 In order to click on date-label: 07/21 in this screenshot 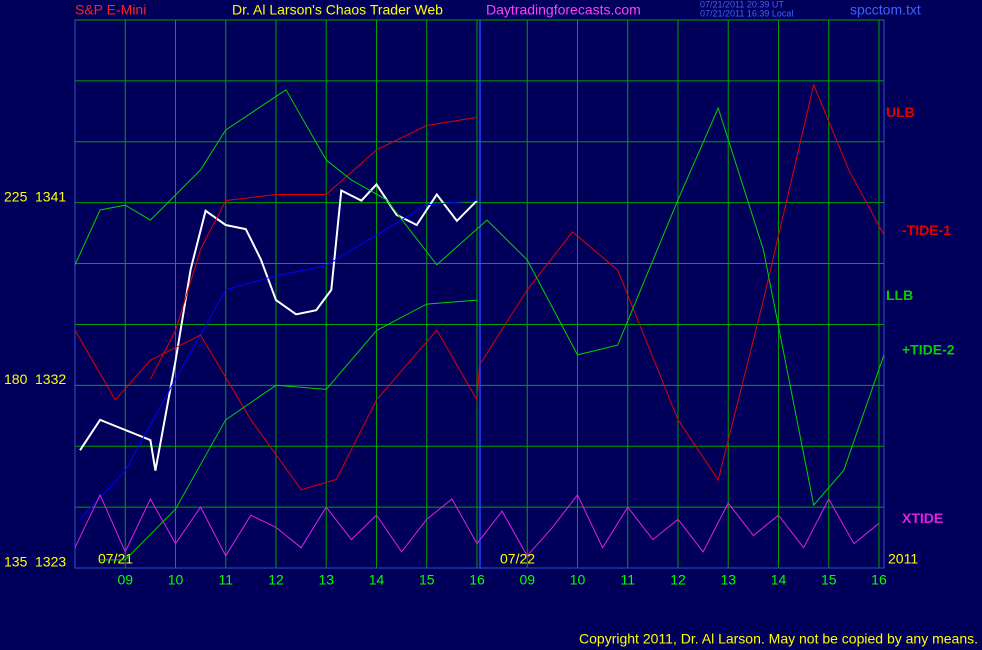, I will do `click(115, 559)`.